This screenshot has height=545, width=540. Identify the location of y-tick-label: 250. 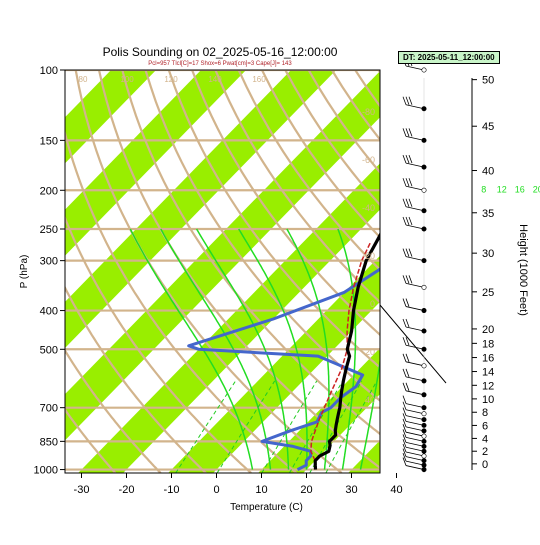
(49, 230).